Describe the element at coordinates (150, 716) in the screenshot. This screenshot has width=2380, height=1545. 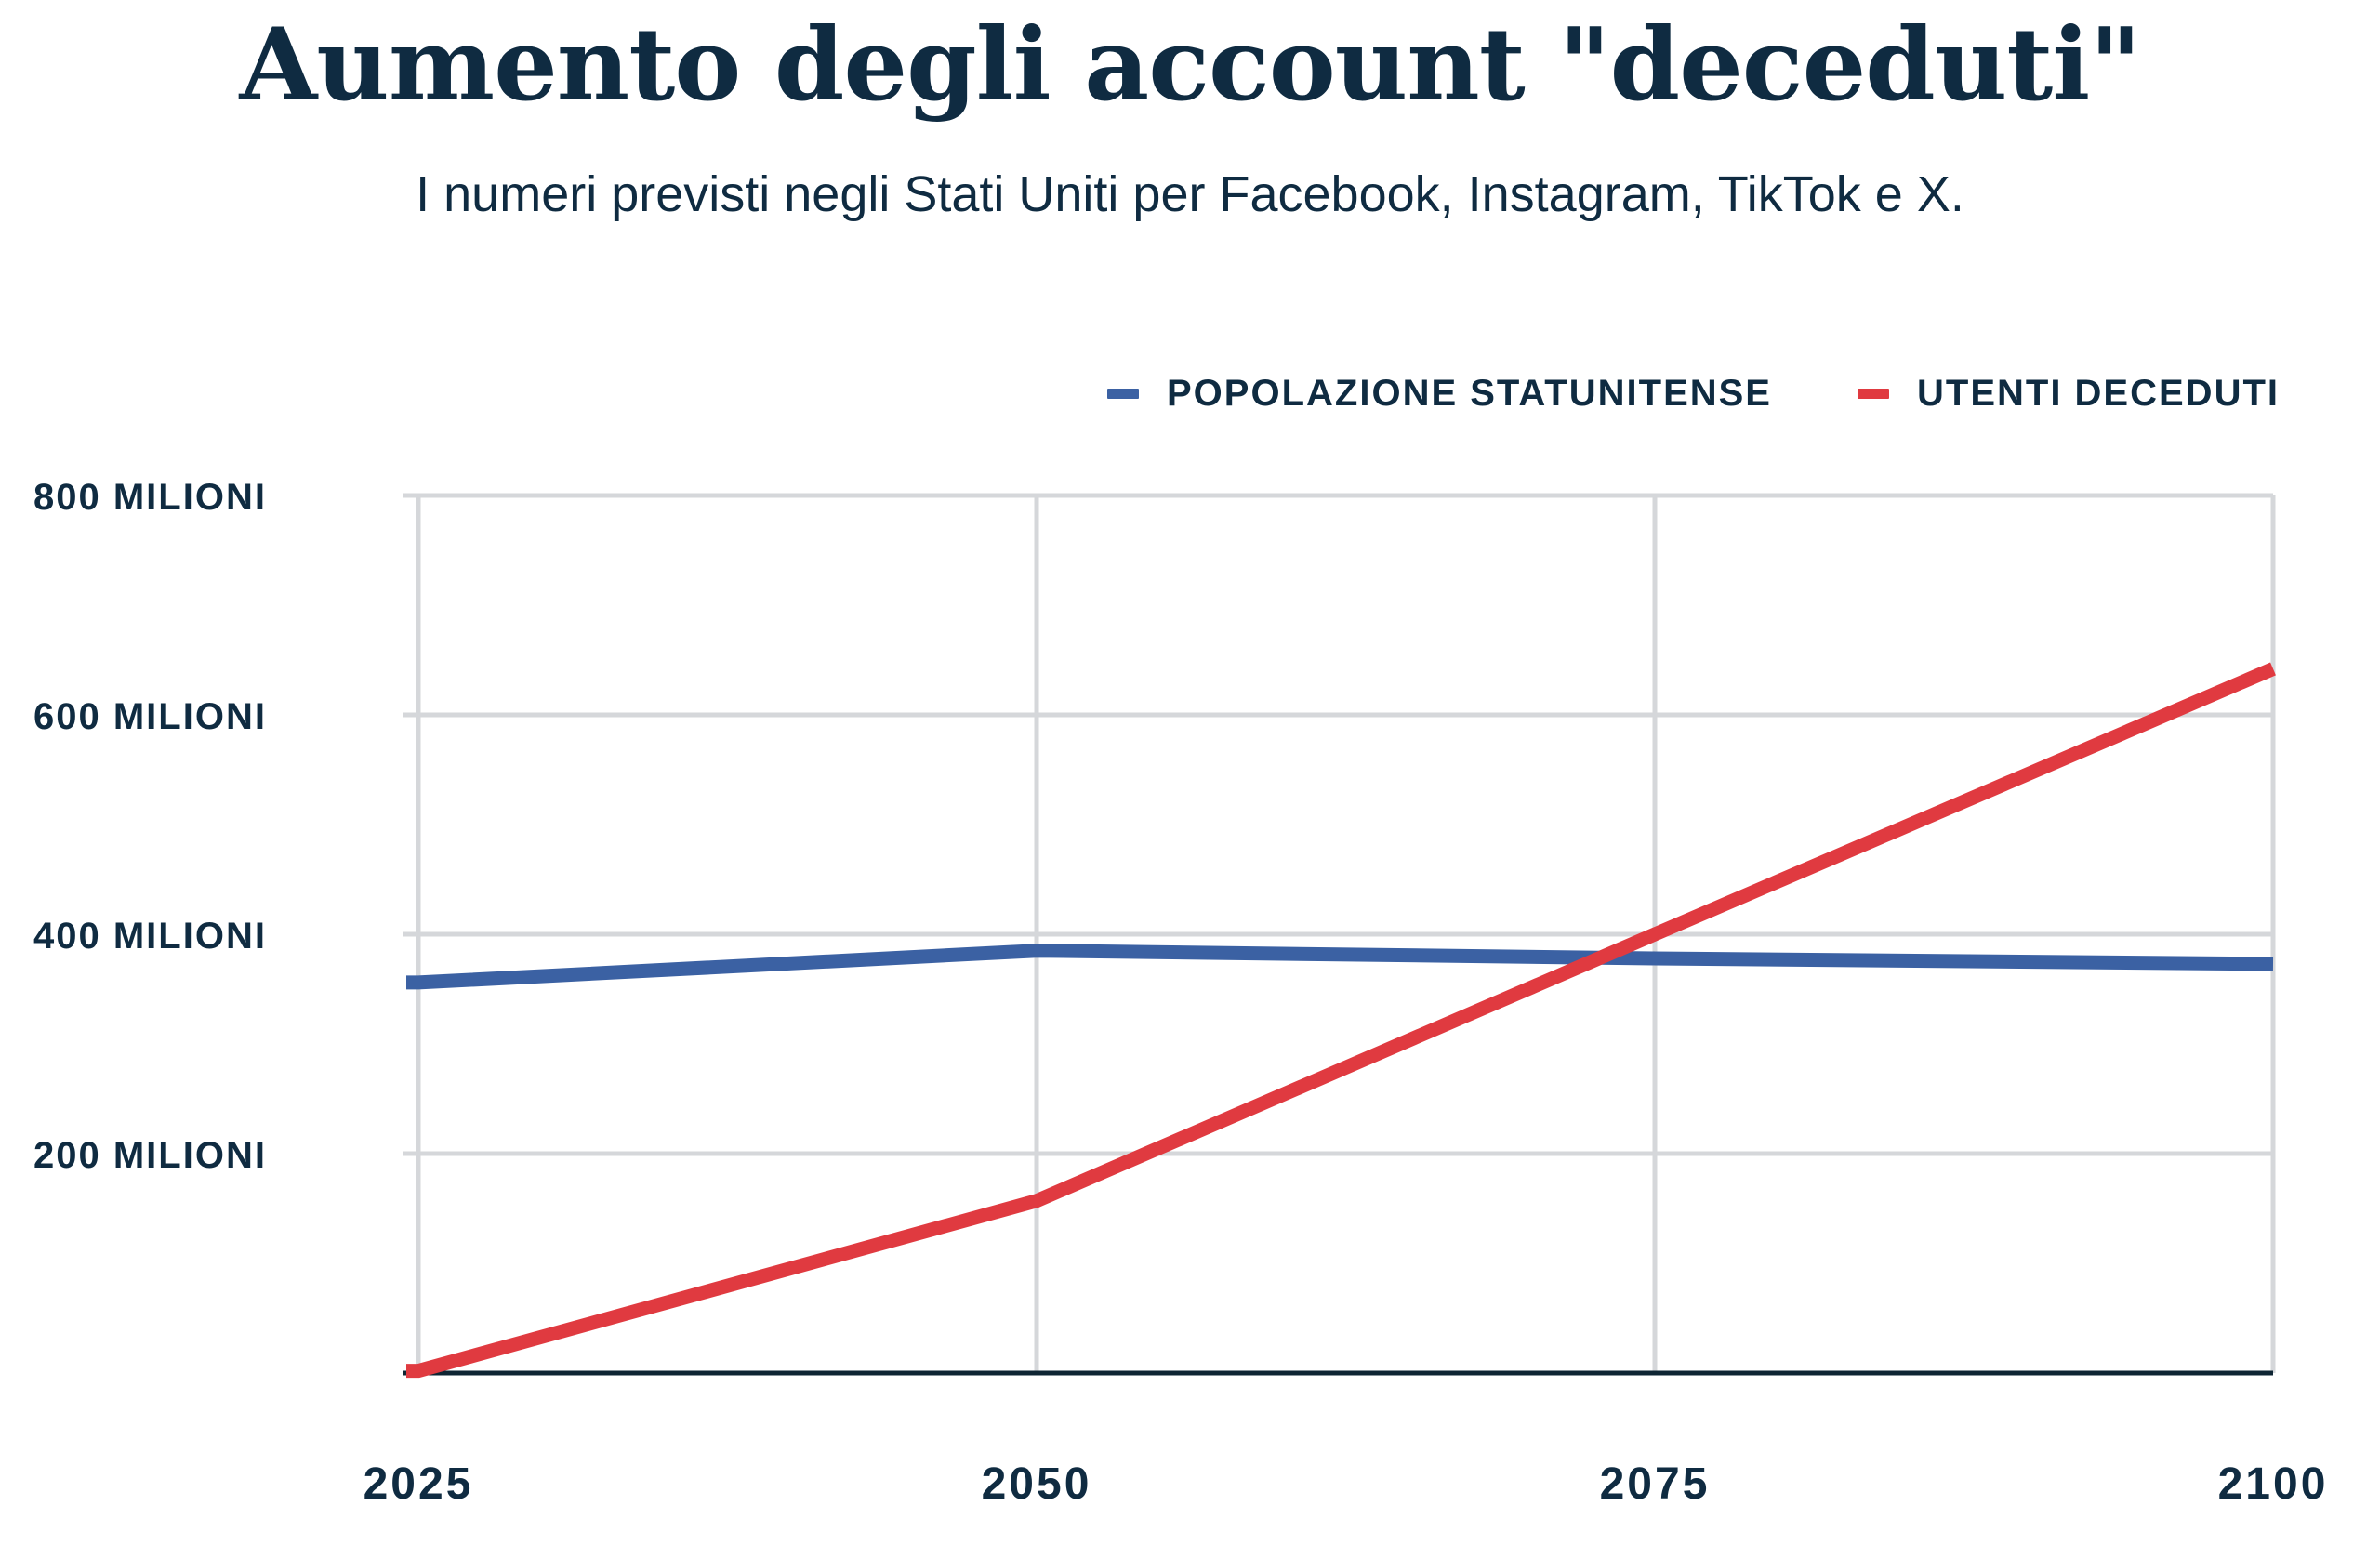
I see `y-axis-tick-label: 600 MILIONI` at that location.